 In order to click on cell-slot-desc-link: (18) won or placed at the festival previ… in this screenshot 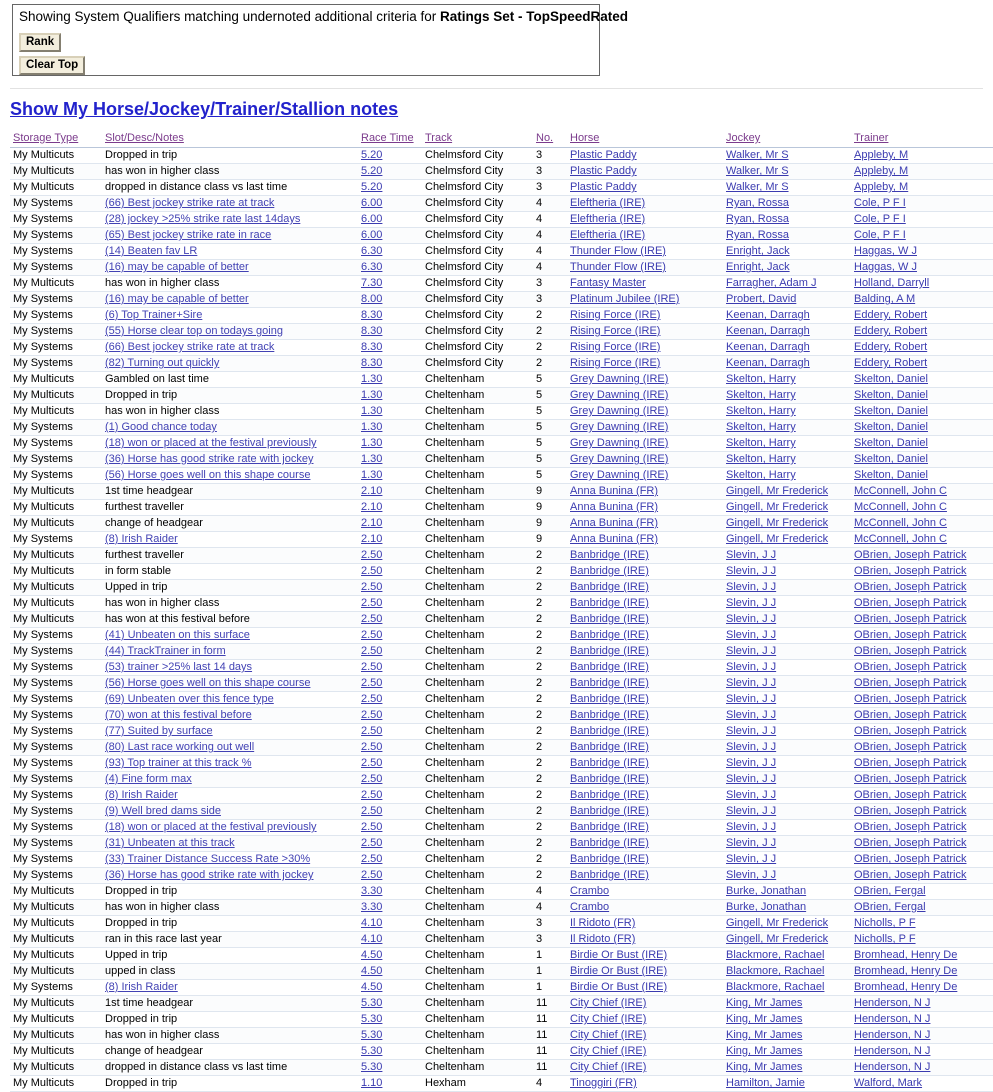, I will do `click(211, 443)`.